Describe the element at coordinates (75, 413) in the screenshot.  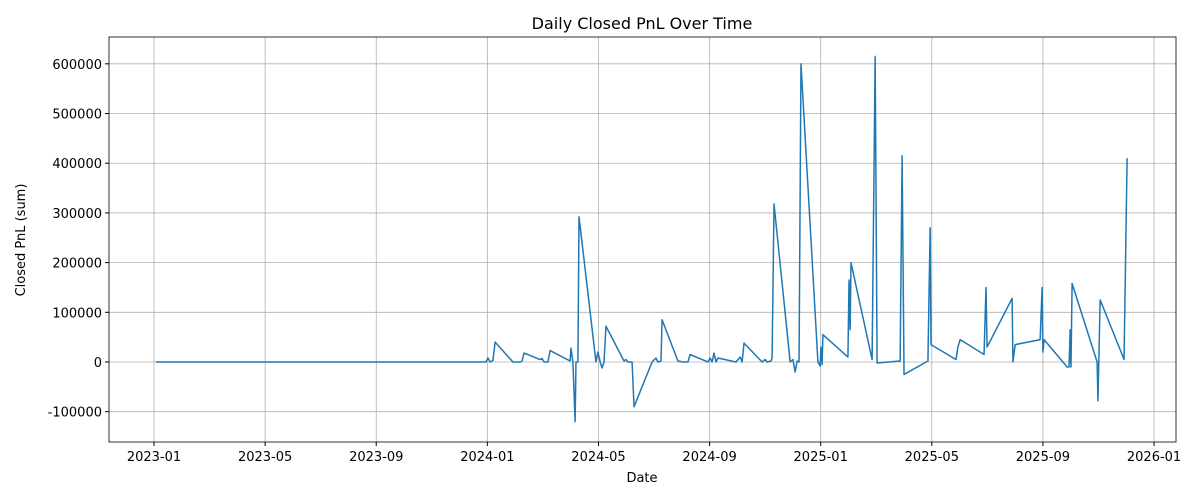
I see `y-tick-label: -100000` at that location.